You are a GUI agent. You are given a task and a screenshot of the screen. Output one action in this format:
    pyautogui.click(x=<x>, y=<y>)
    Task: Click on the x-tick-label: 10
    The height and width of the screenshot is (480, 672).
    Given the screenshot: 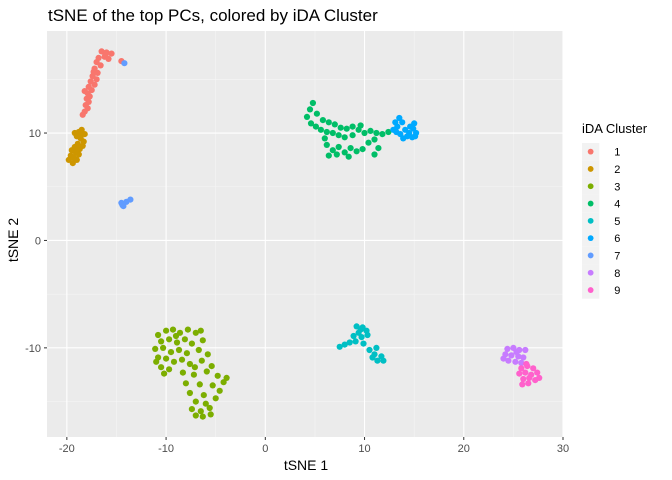 What is the action you would take?
    pyautogui.click(x=364, y=449)
    